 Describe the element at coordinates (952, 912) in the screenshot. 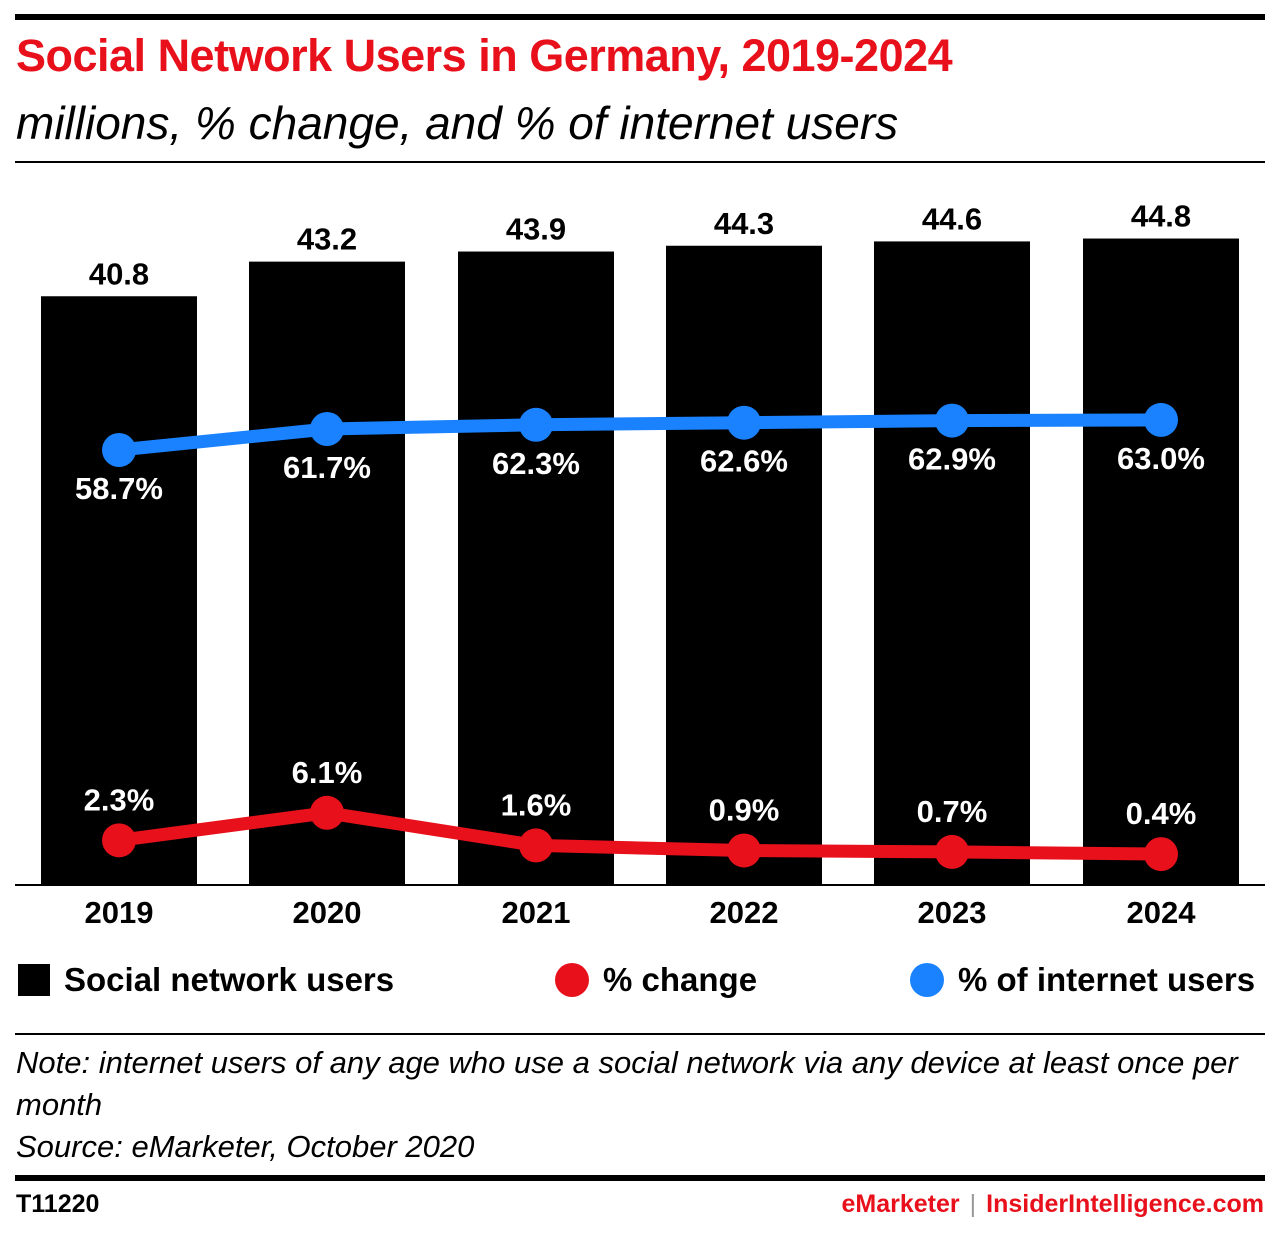

I see `x-tick-label: 2023` at that location.